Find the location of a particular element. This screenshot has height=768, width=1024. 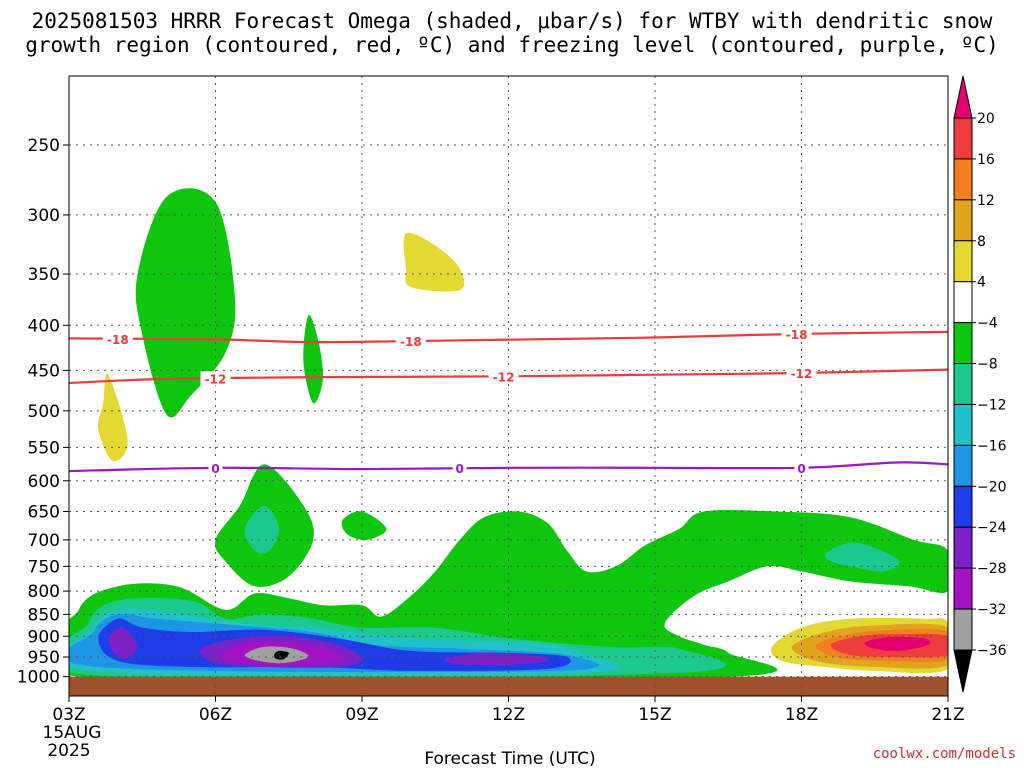

y-tick-label: 400 is located at coordinates (44, 326).